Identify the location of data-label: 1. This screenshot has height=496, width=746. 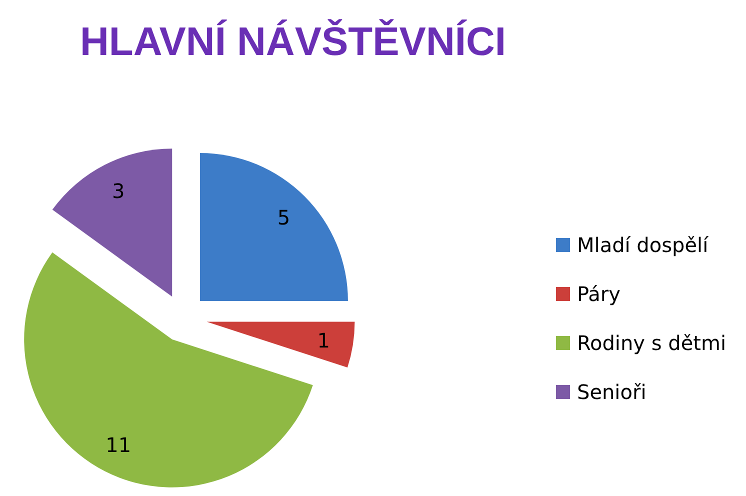
(323, 340).